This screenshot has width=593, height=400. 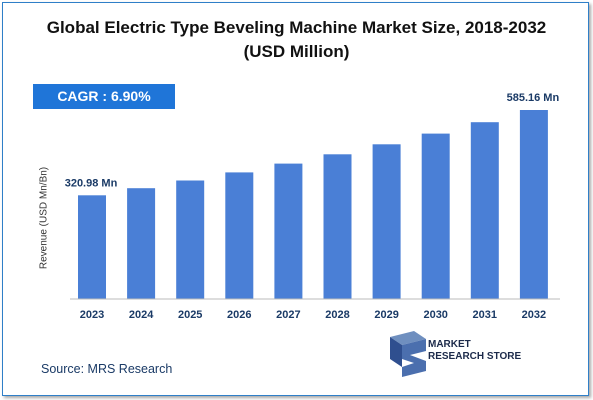 What do you see at coordinates (107, 369) in the screenshot?
I see `source-note: Source: MRS Research` at bounding box center [107, 369].